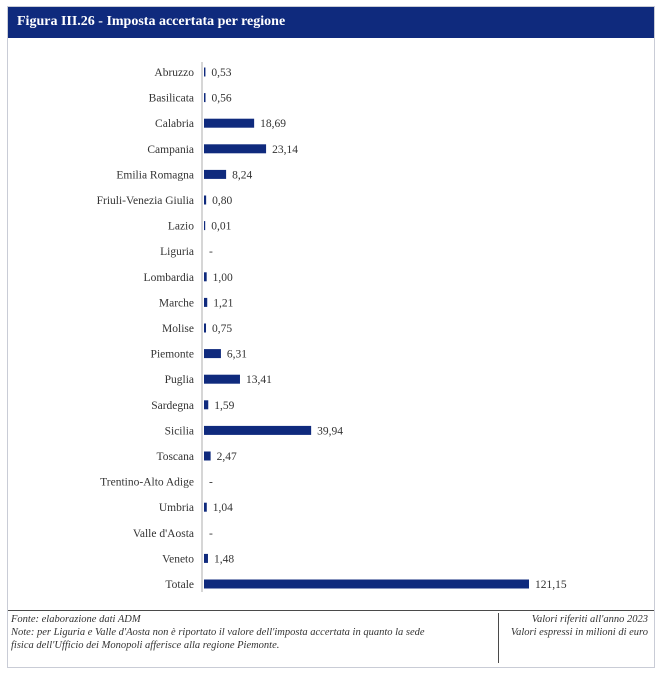 This screenshot has height=679, width=663. Describe the element at coordinates (215, 174) in the screenshot. I see `bar-emilia-romagna` at that location.